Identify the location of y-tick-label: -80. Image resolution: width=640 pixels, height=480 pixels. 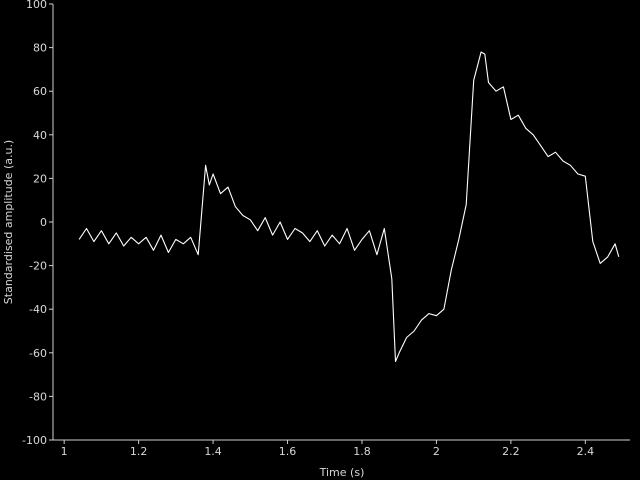
(38, 396).